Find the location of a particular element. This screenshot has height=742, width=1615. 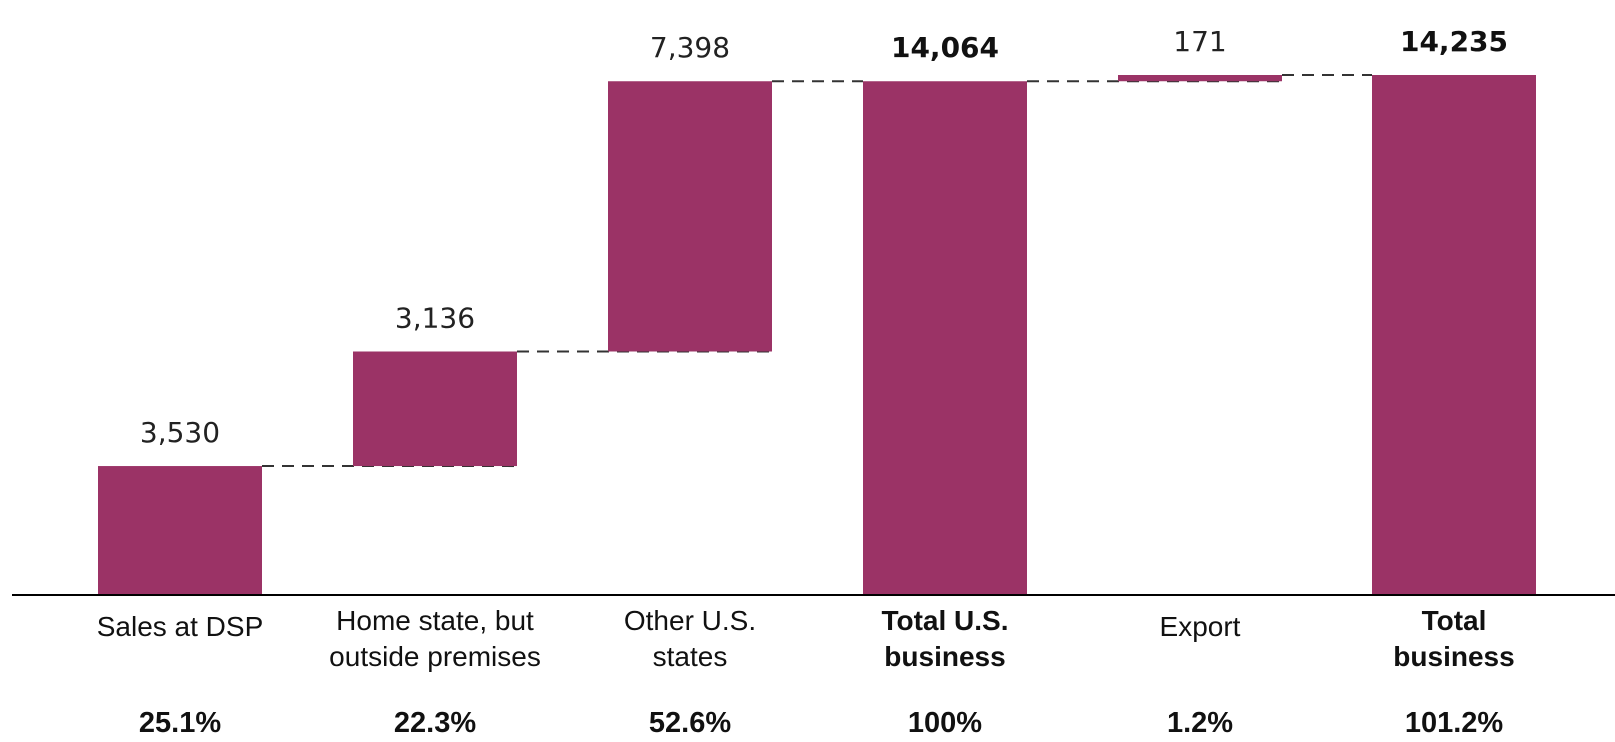

percentage-label: 1.2% is located at coordinates (1200, 723).